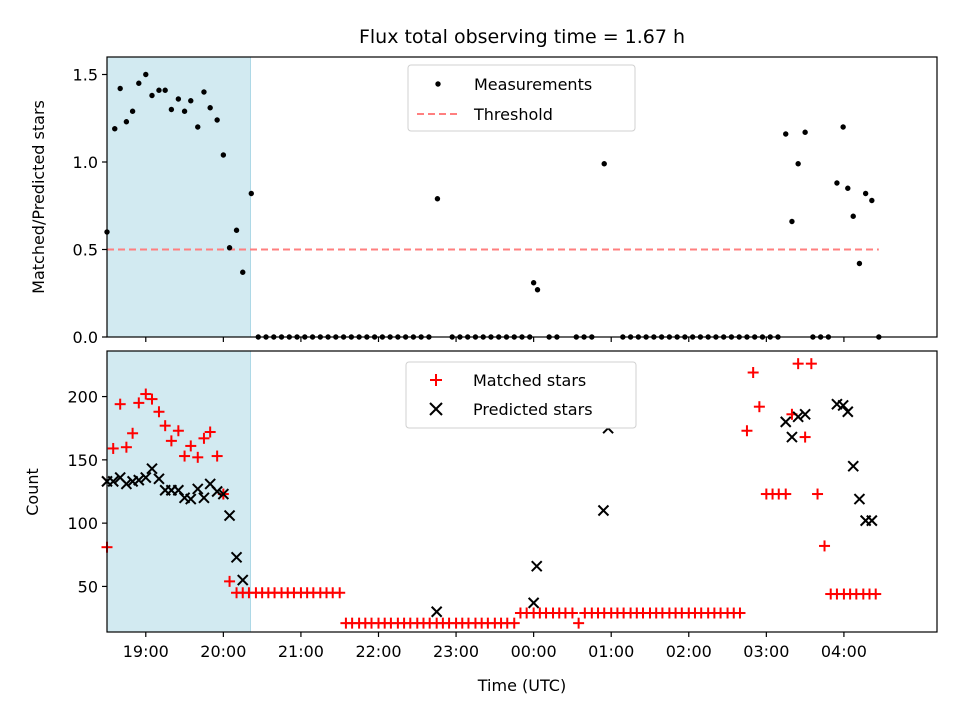  What do you see at coordinates (436, 409) in the screenshot?
I see `legend-predicted-marker` at bounding box center [436, 409].